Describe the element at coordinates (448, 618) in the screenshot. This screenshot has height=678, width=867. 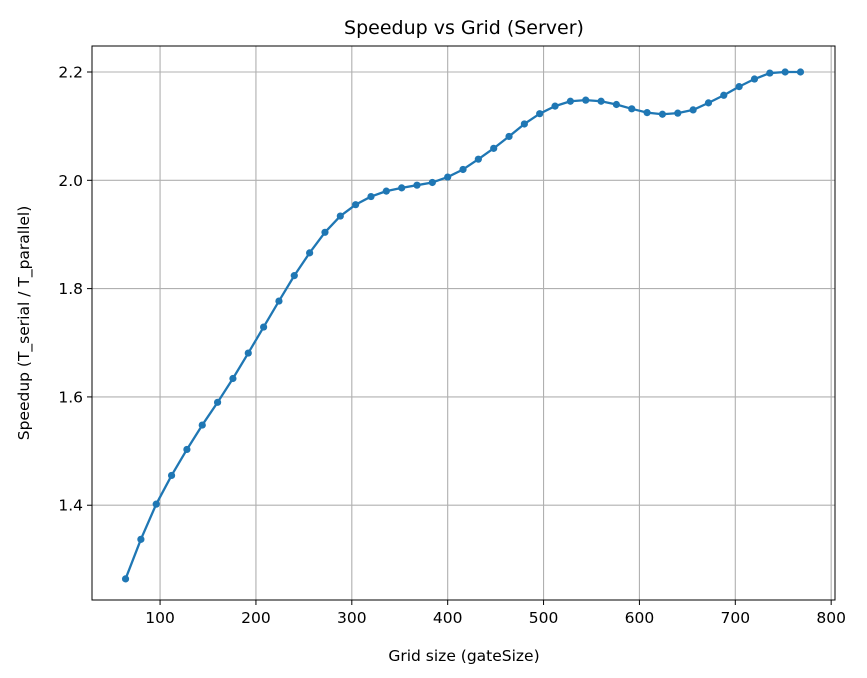
I see `x-tick-label: 400` at that location.